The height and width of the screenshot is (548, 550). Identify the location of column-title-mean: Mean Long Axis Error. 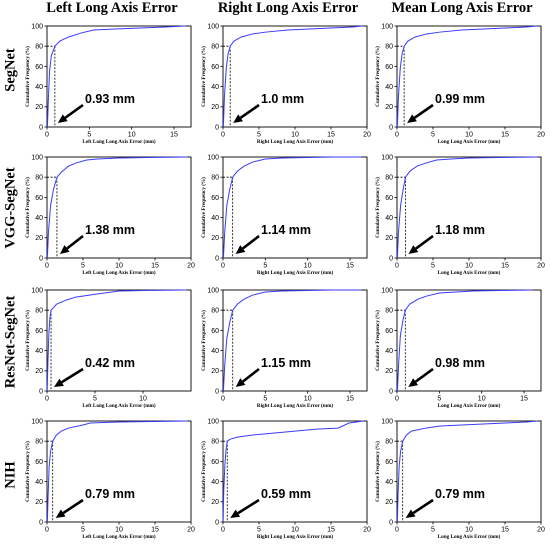
(462, 8).